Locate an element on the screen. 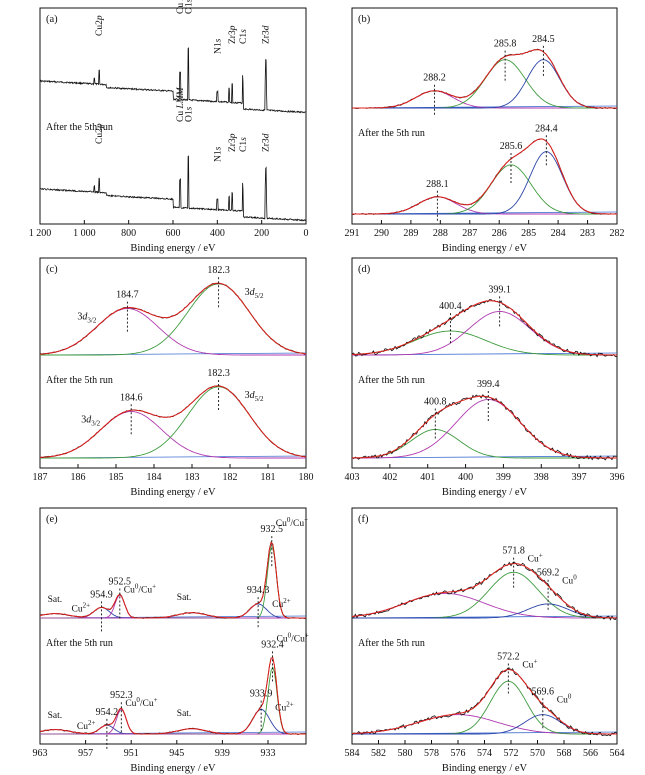  species-label: Cu0 is located at coordinates (564, 698).